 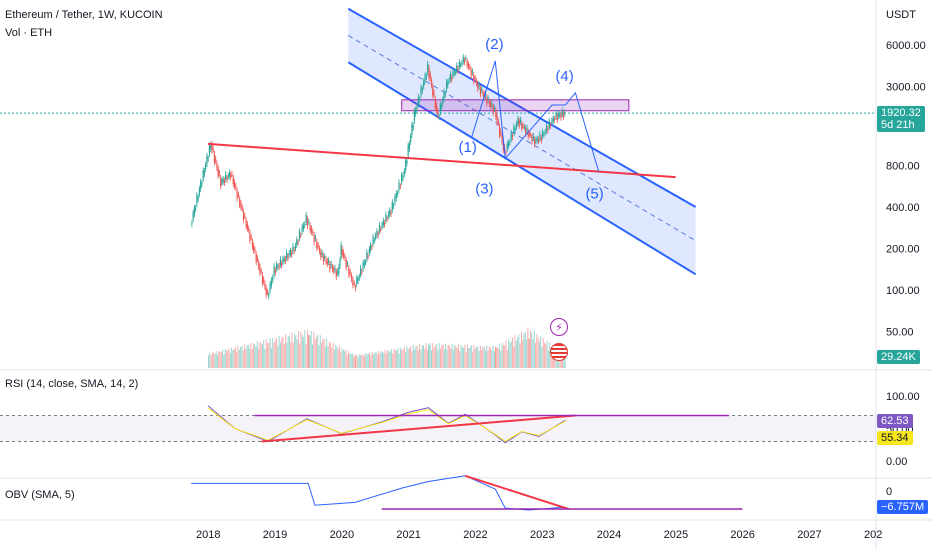 I want to click on flash-icon: ⚡, so click(x=559, y=327).